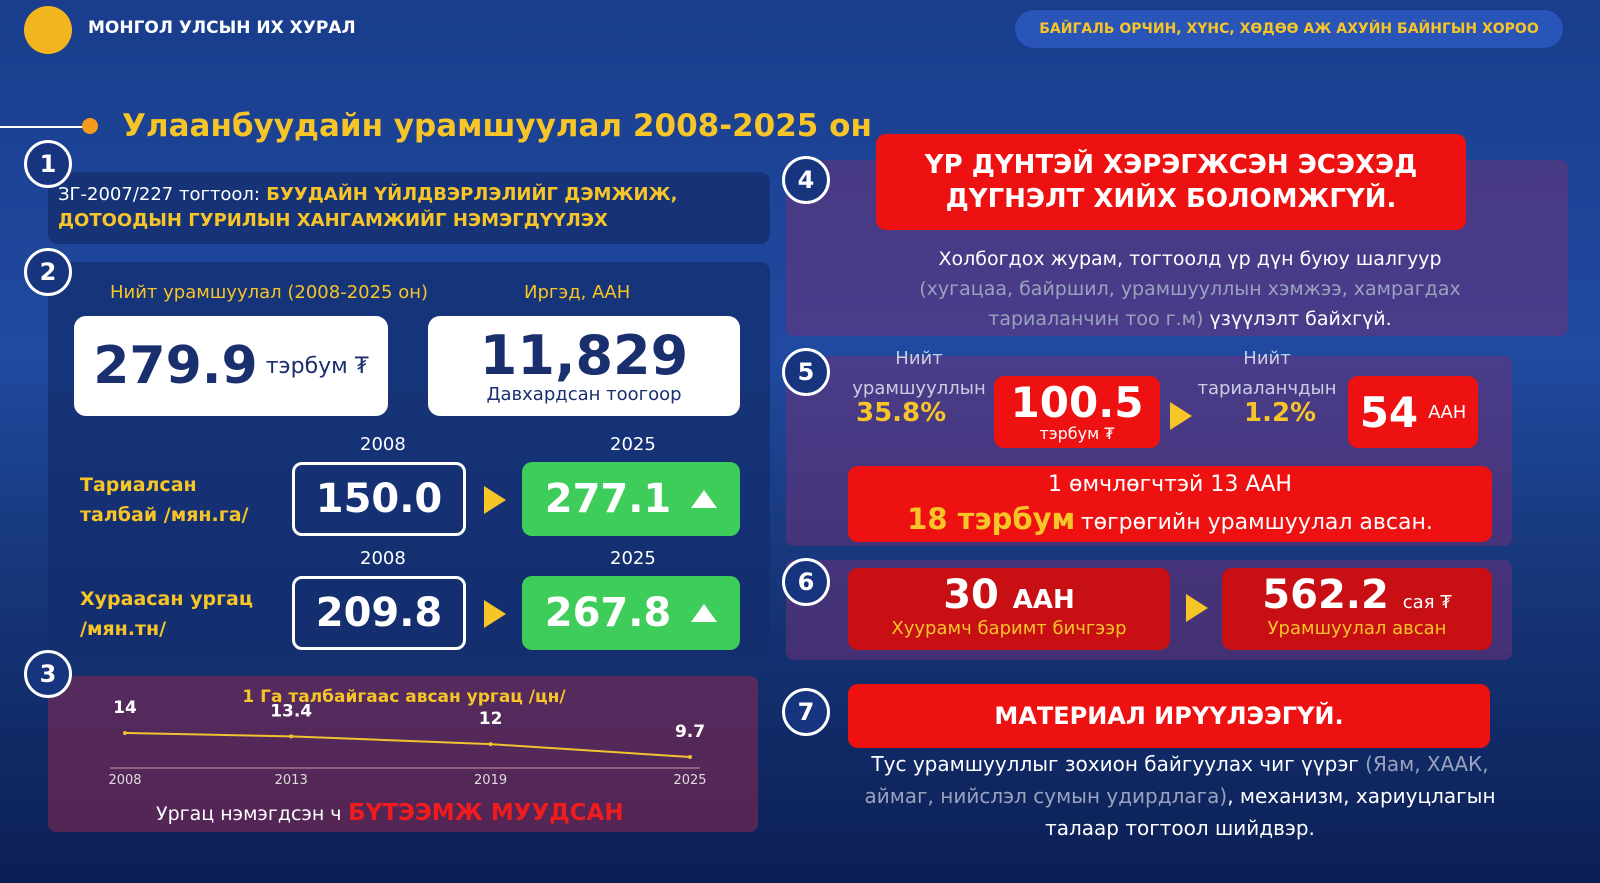 Image resolution: width=1600 pixels, height=883 pixels. What do you see at coordinates (608, 613) in the screenshot?
I see `value: 267.8` at bounding box center [608, 613].